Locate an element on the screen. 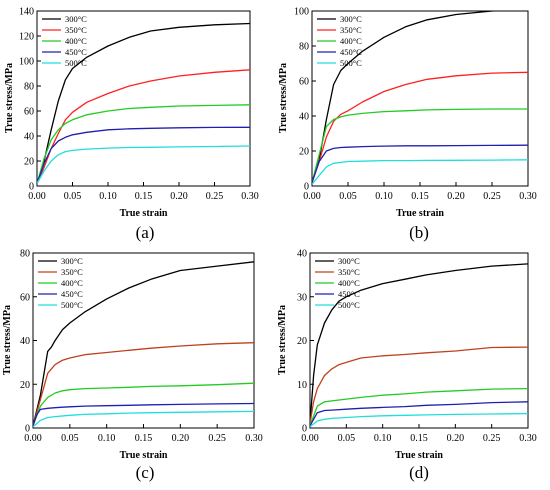 The height and width of the screenshot is (490, 550). panel-label: (a) is located at coordinates (145, 232).